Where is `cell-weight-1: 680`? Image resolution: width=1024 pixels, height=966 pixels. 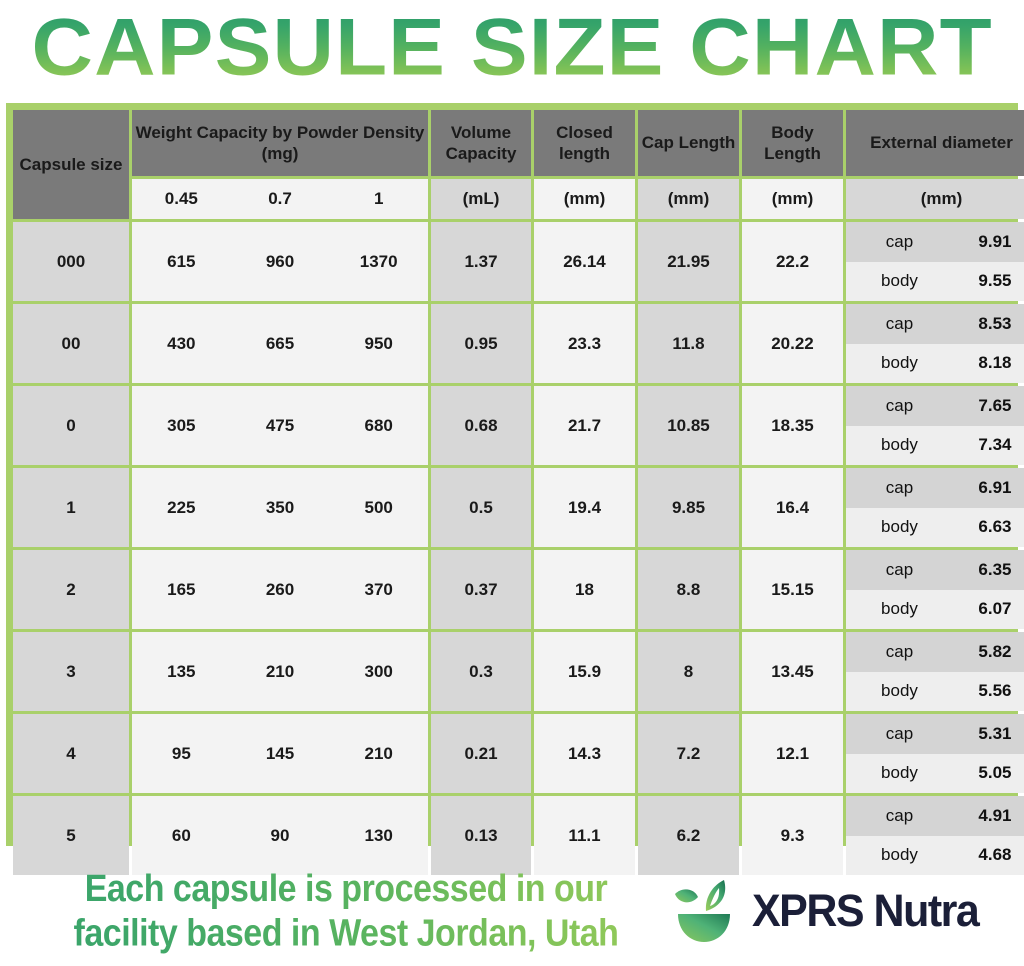 cell-weight-1: 680 is located at coordinates (378, 425).